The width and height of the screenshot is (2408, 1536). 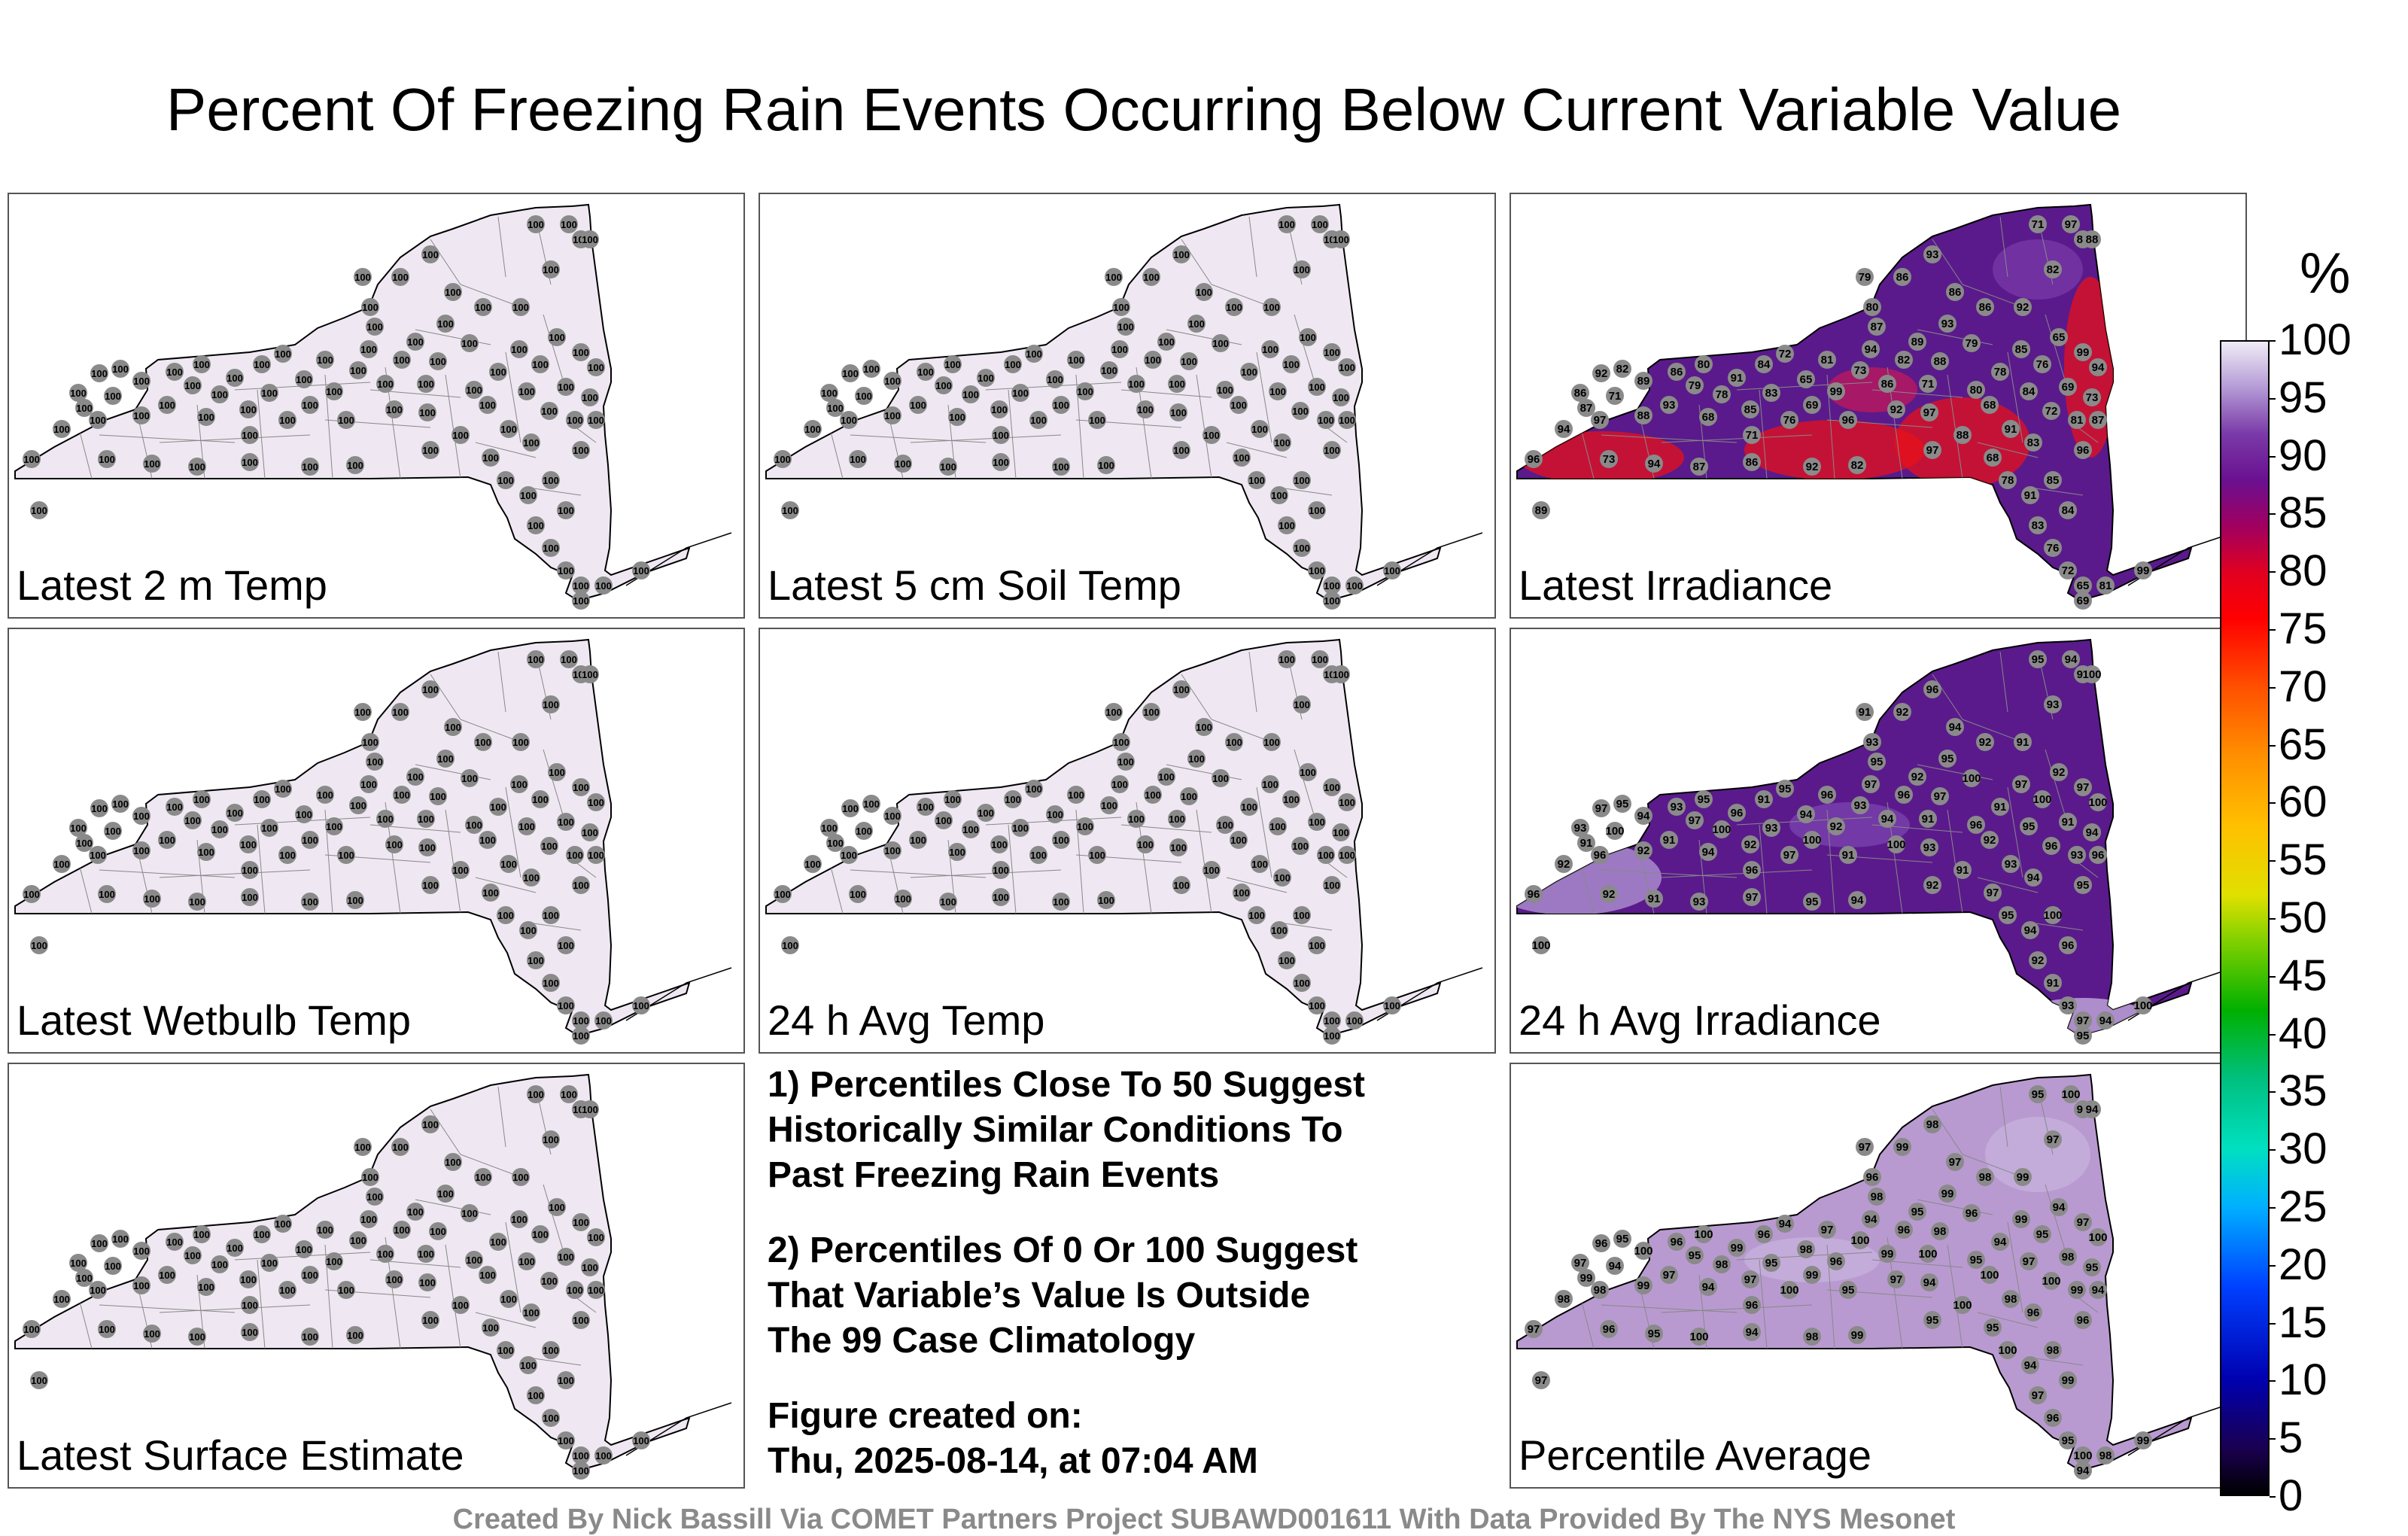 I want to click on station-value: 89, so click(x=1917, y=342).